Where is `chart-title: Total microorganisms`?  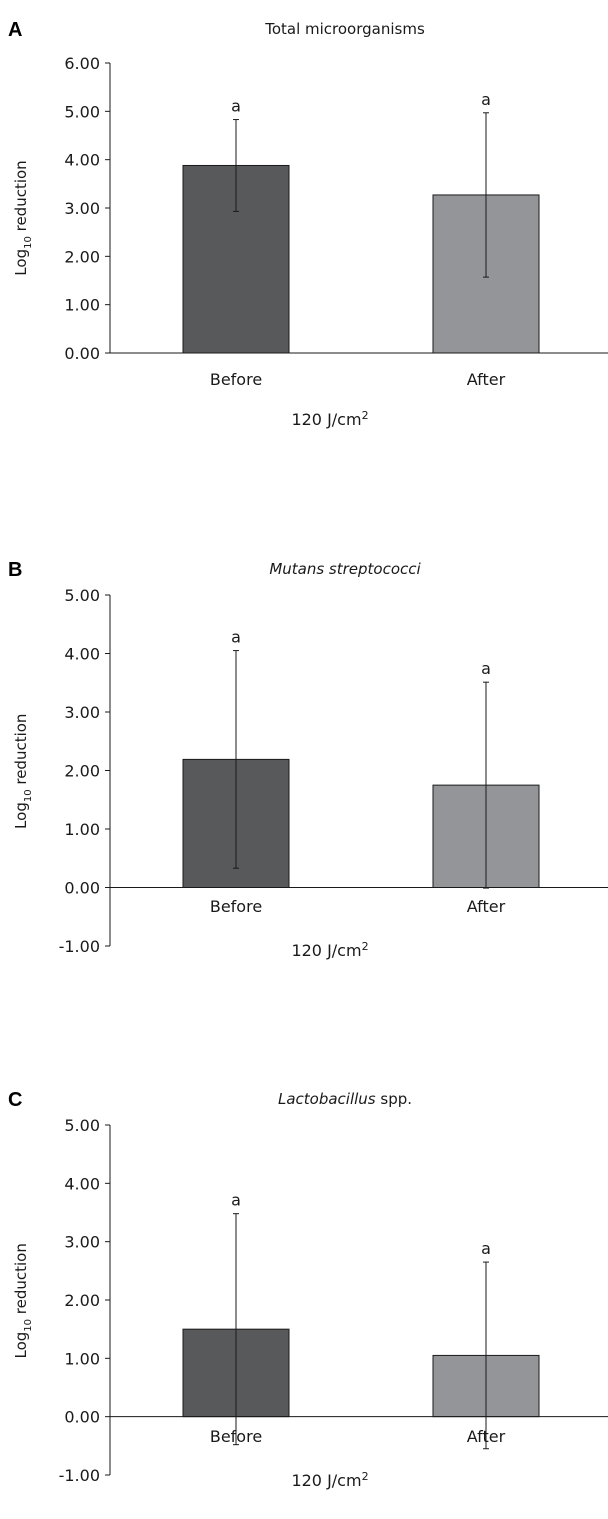
chart-title: Total microorganisms is located at coordinates (344, 29).